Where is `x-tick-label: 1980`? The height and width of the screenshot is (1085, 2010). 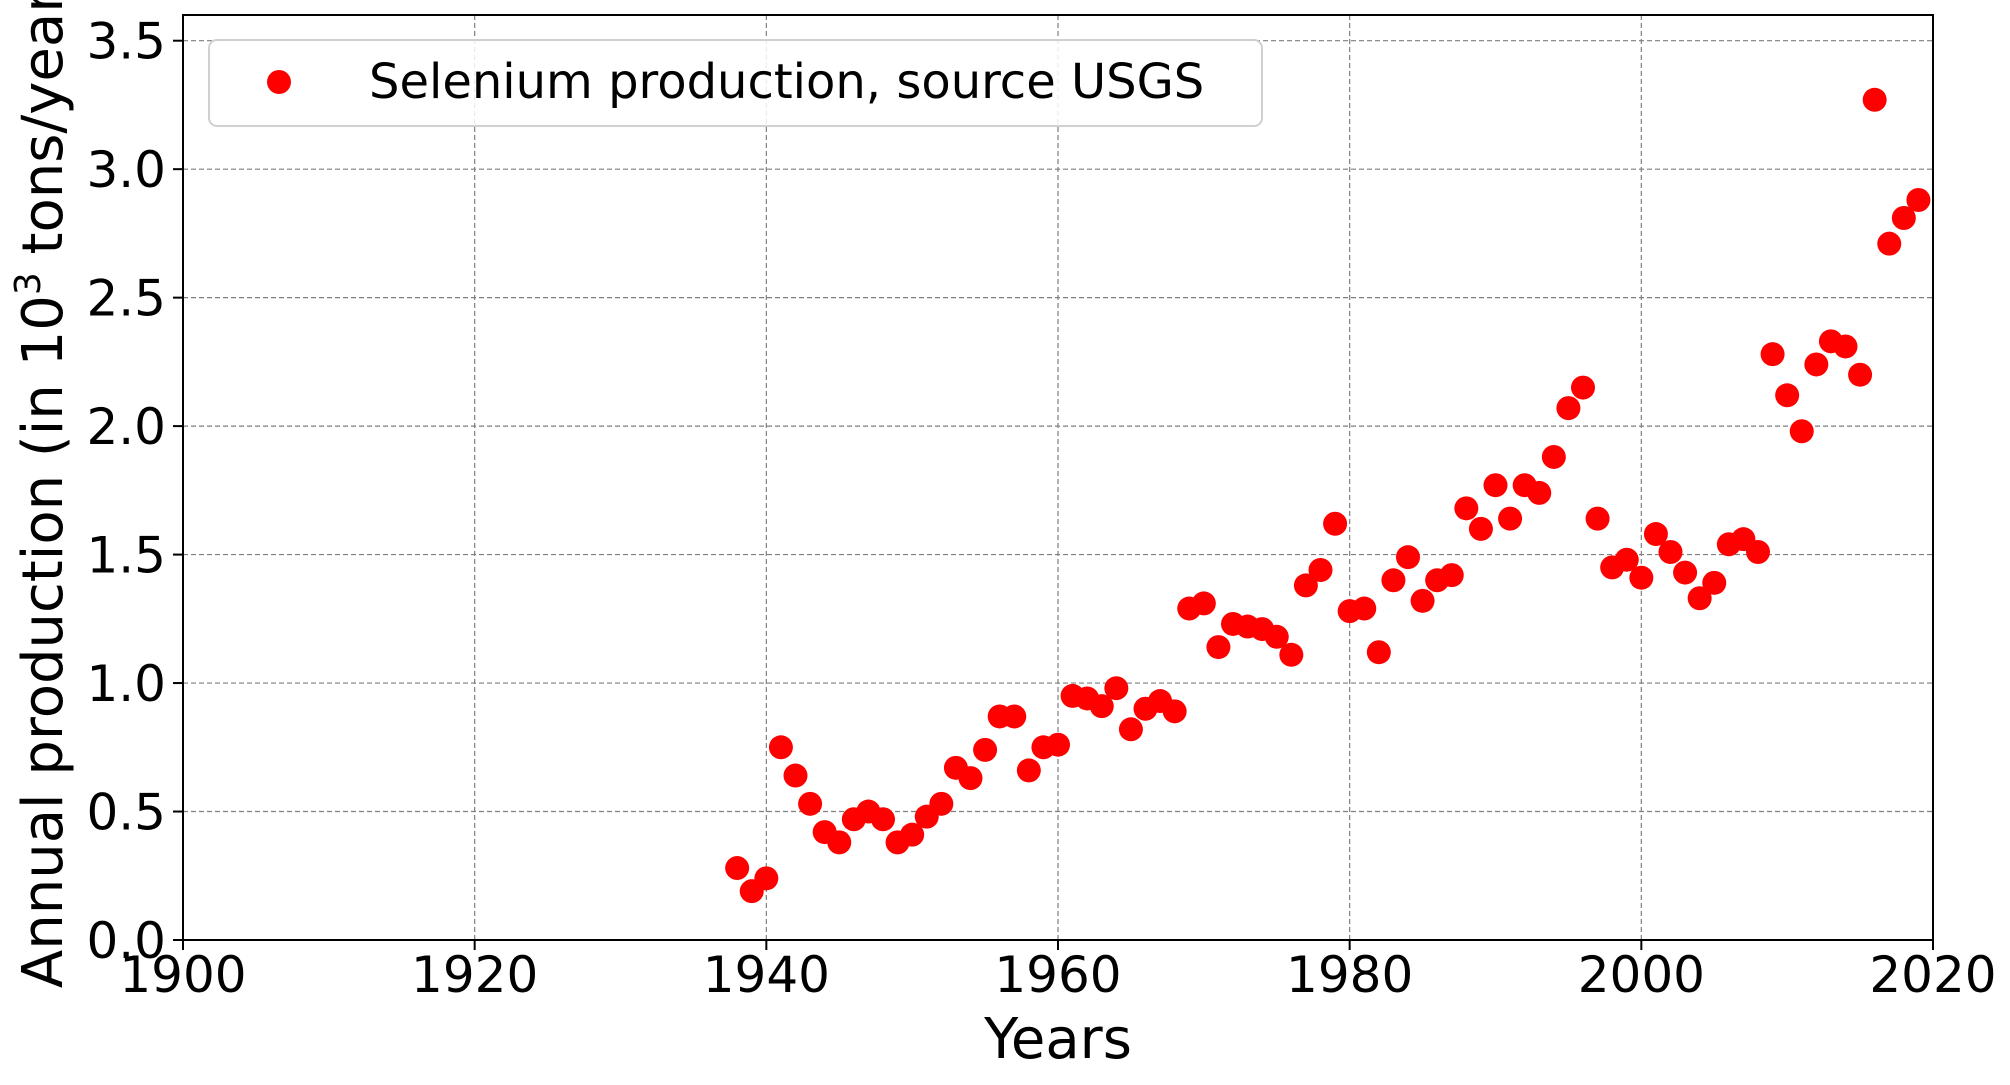
x-tick-label: 1980 is located at coordinates (1349, 975).